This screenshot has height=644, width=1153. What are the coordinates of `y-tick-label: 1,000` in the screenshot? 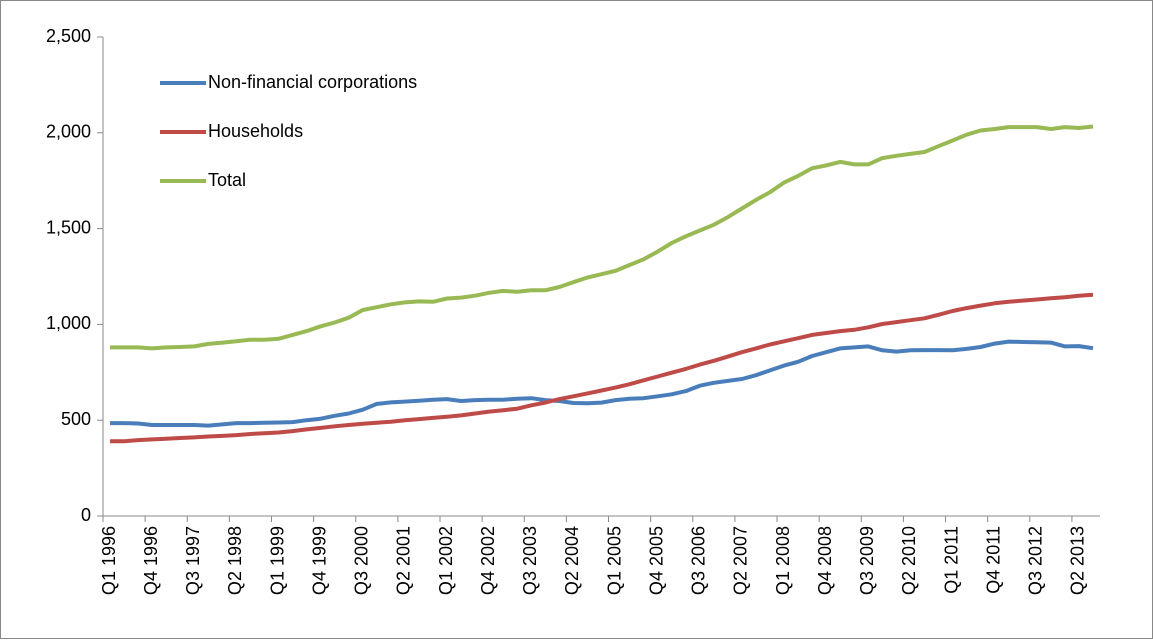 It's located at (68, 323).